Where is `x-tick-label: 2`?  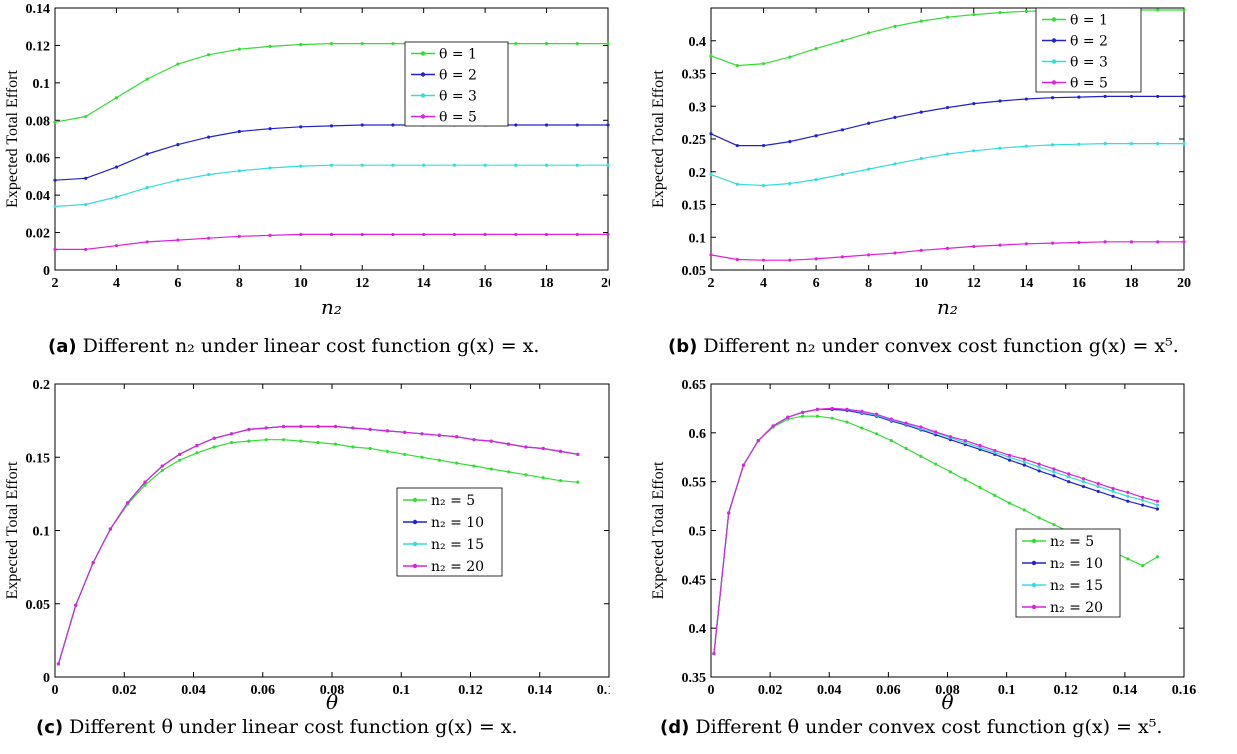
x-tick-label: 2 is located at coordinates (55, 283).